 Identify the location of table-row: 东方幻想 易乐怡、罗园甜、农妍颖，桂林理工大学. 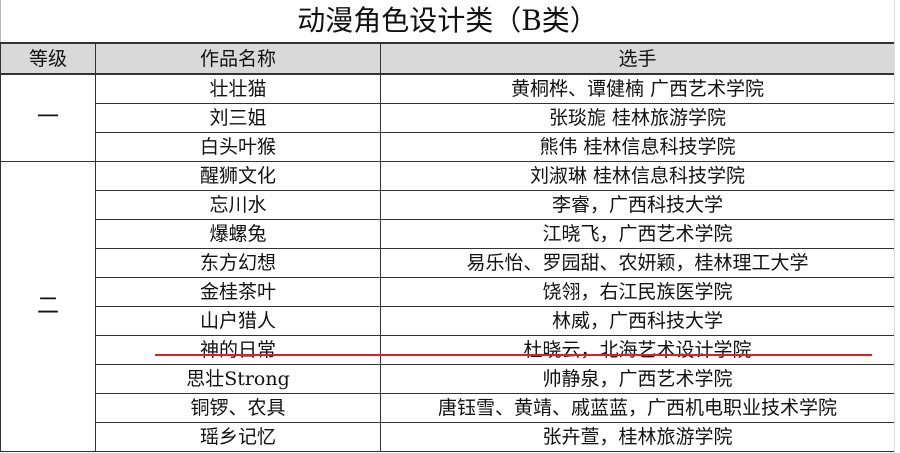
(448, 263).